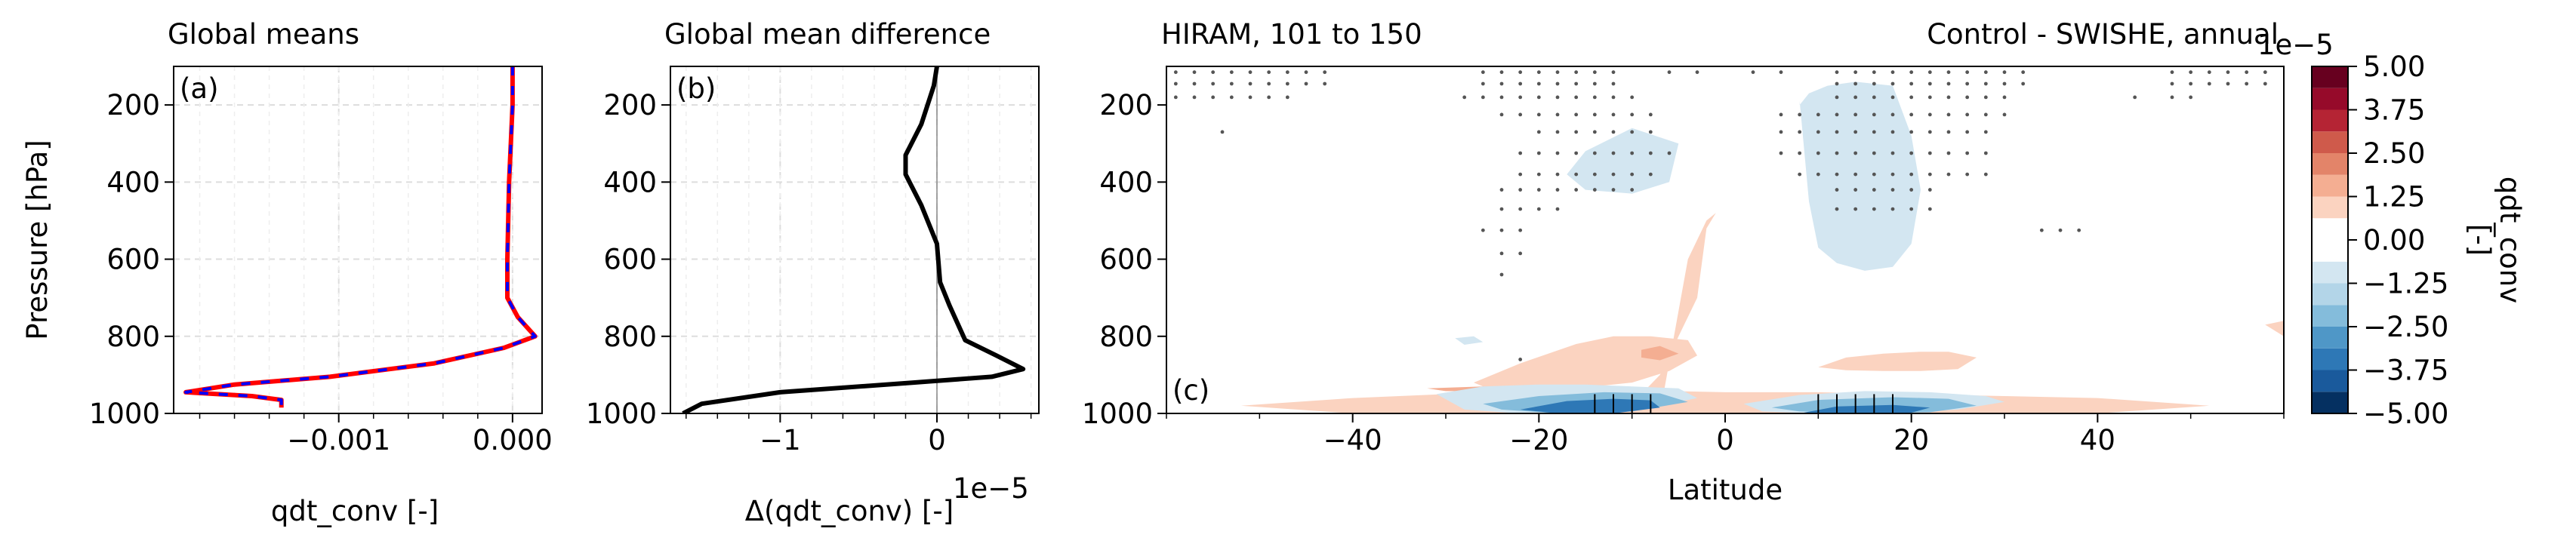 The width and height of the screenshot is (2576, 553). I want to click on panel-b-xlabel: Δ(qdt_conv) [-], so click(849, 511).